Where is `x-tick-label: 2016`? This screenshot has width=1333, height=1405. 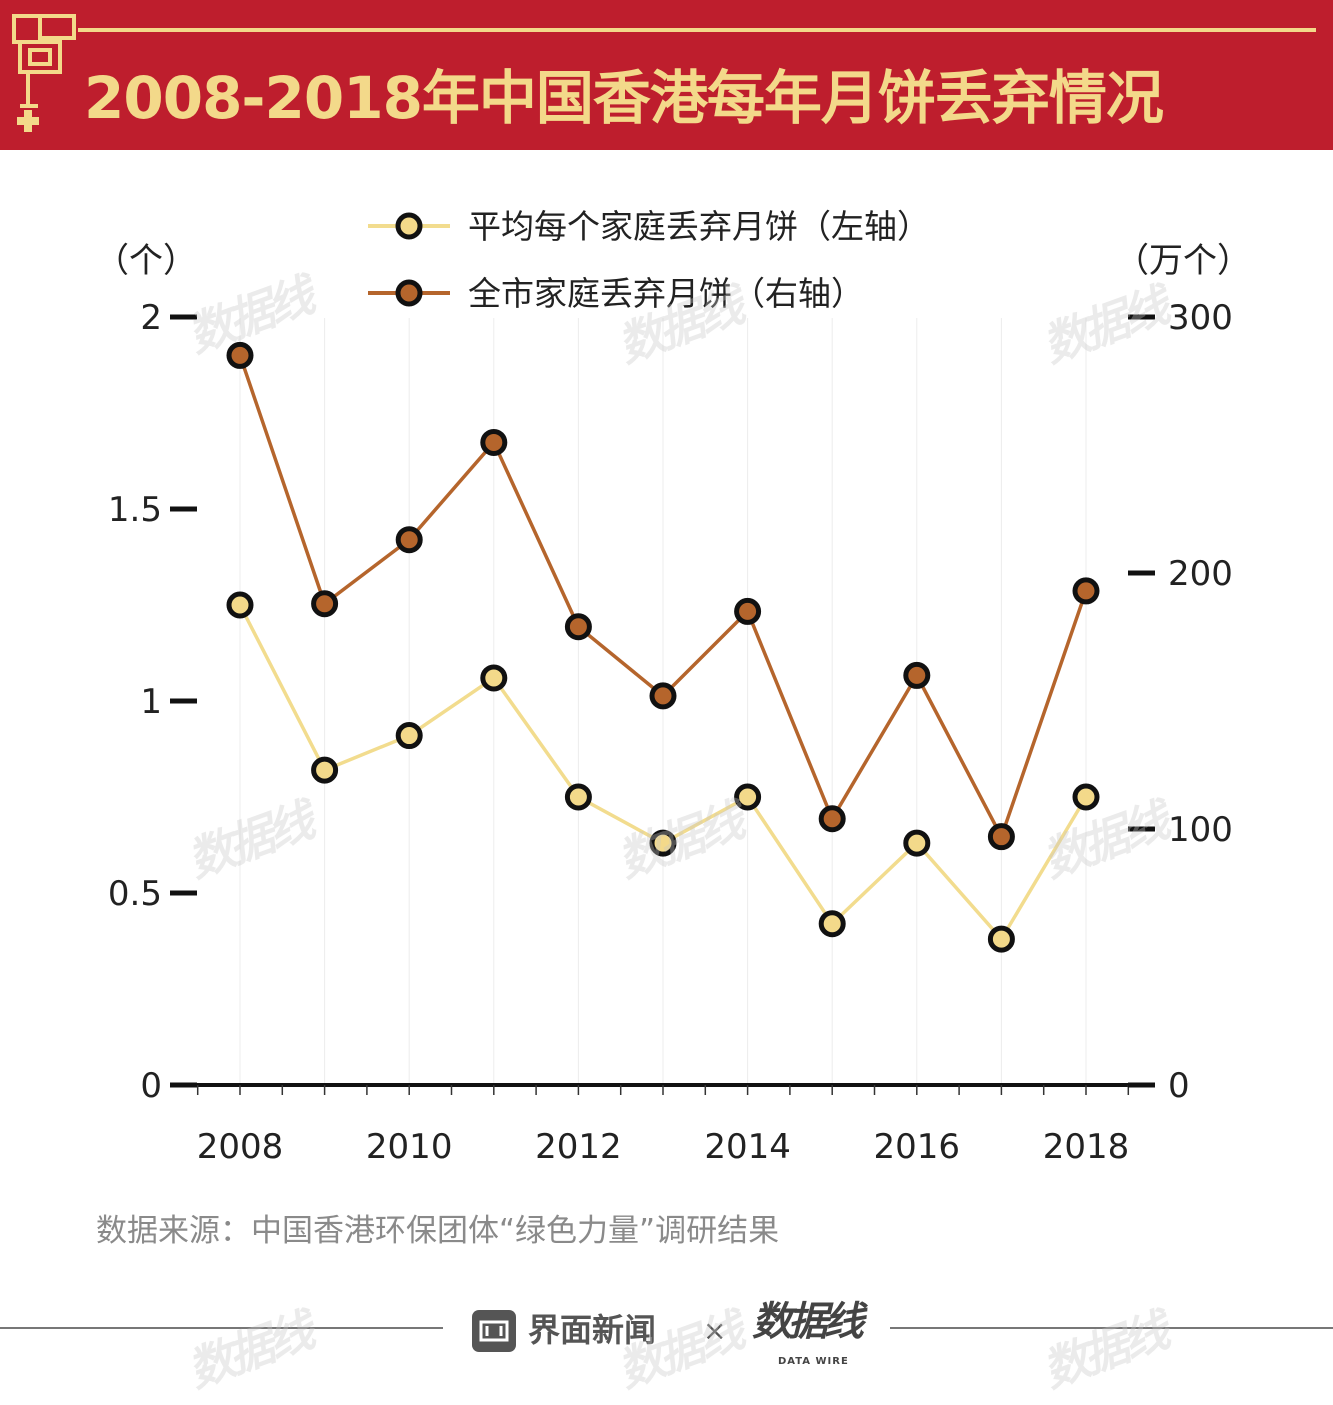 x-tick-label: 2016 is located at coordinates (917, 1147).